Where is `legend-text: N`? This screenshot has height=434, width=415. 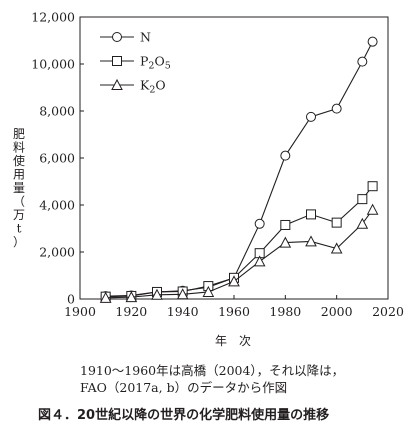
legend-text: N is located at coordinates (145, 37).